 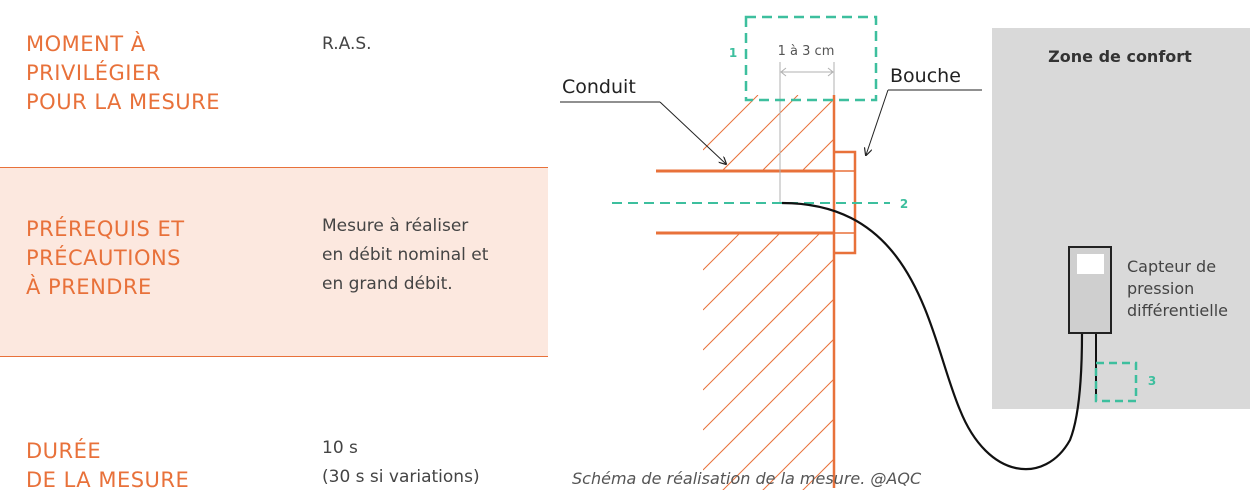 What do you see at coordinates (925, 76) in the screenshot?
I see `bouche-label: Bouche` at bounding box center [925, 76].